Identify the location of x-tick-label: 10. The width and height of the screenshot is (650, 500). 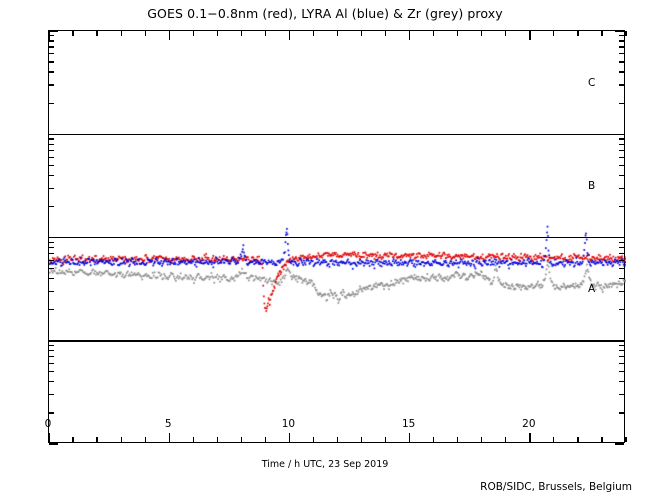
(288, 424).